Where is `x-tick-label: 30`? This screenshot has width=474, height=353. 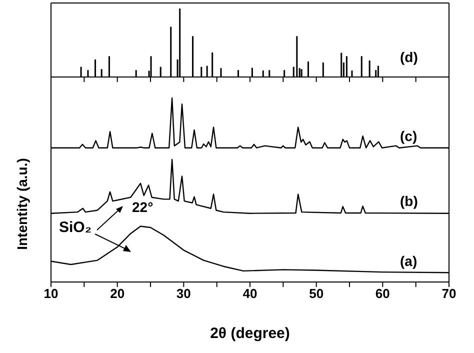
x-tick-label: 30 is located at coordinates (183, 294).